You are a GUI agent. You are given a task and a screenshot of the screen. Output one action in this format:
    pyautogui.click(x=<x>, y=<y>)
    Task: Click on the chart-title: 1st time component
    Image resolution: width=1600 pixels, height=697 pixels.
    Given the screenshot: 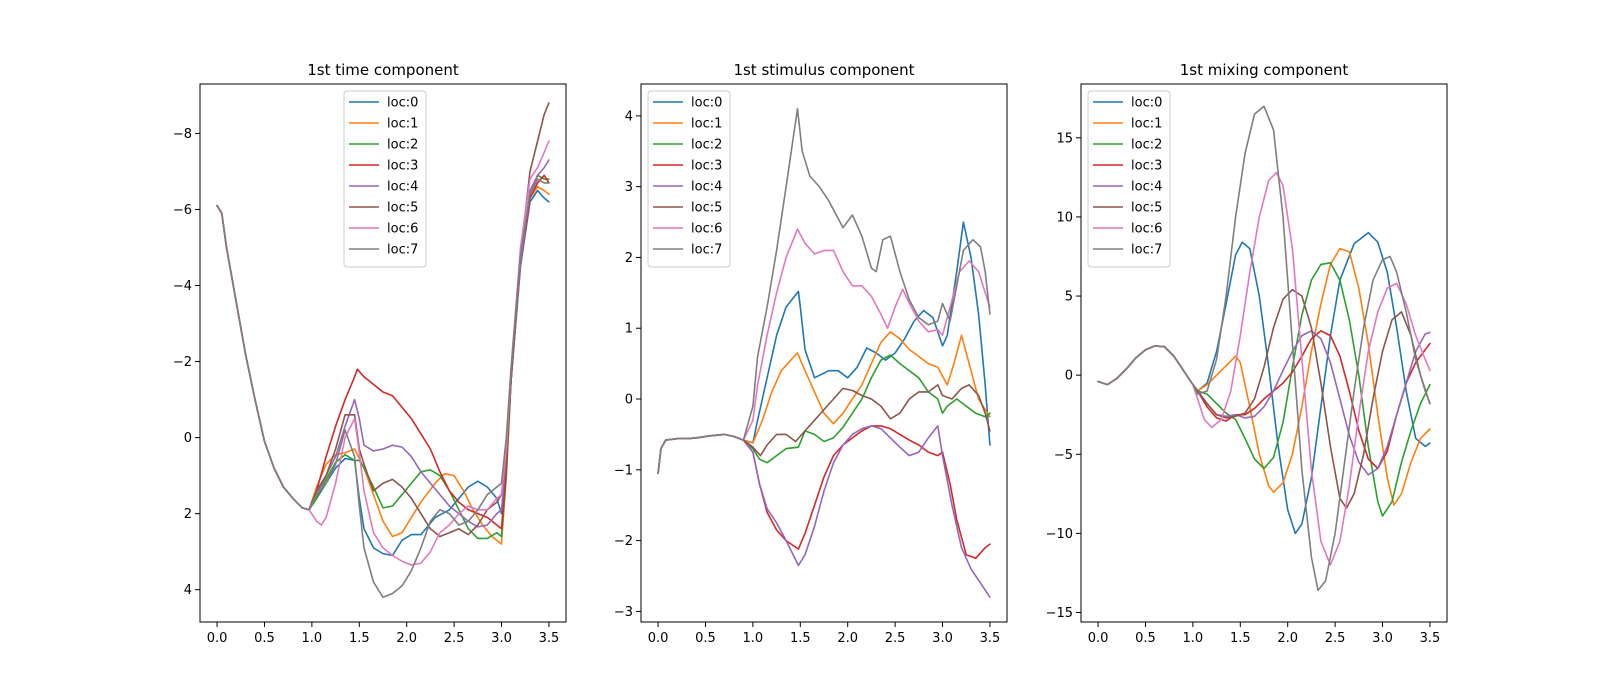 What is the action you would take?
    pyautogui.click(x=383, y=70)
    